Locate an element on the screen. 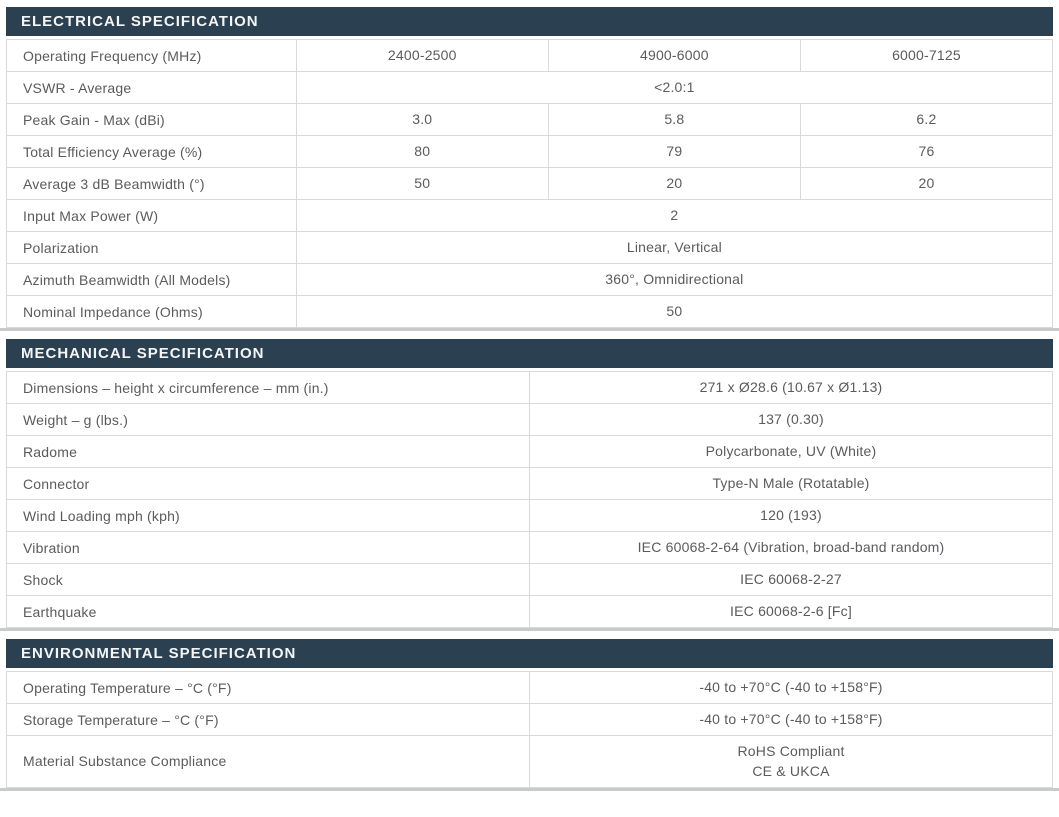 Image resolution: width=1059 pixels, height=817 pixels. row-label: Operating Temperature – °C (°F) is located at coordinates (268, 687).